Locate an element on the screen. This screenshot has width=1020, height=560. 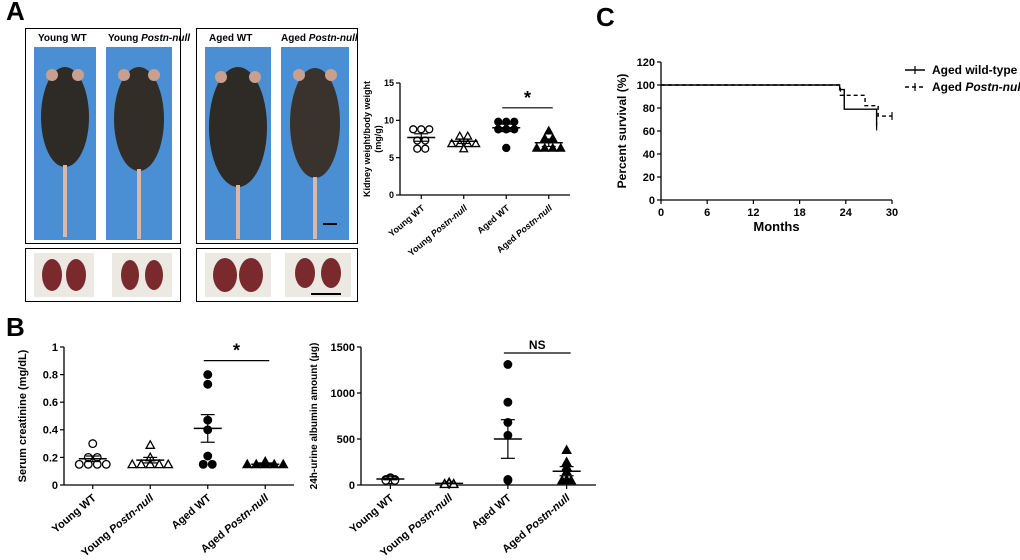
y-tick-label: 15 is located at coordinates (389, 83).